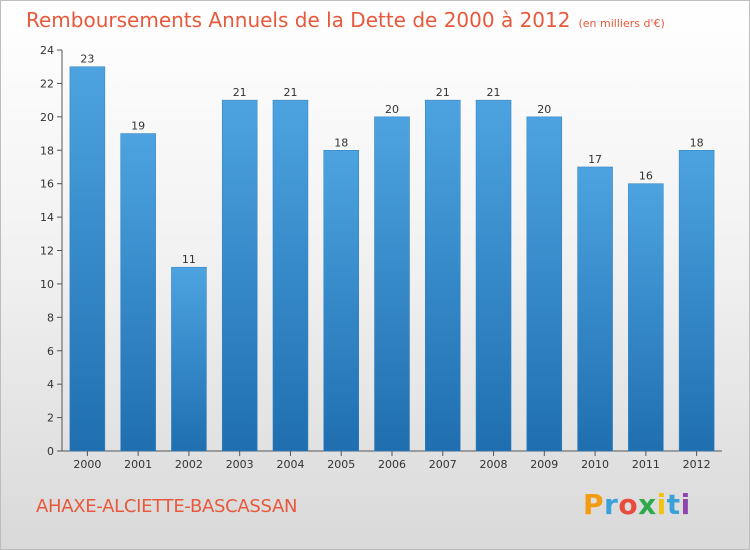 This screenshot has height=550, width=750. Describe the element at coordinates (392, 464) in the screenshot. I see `x-tick-label: 2006` at that location.